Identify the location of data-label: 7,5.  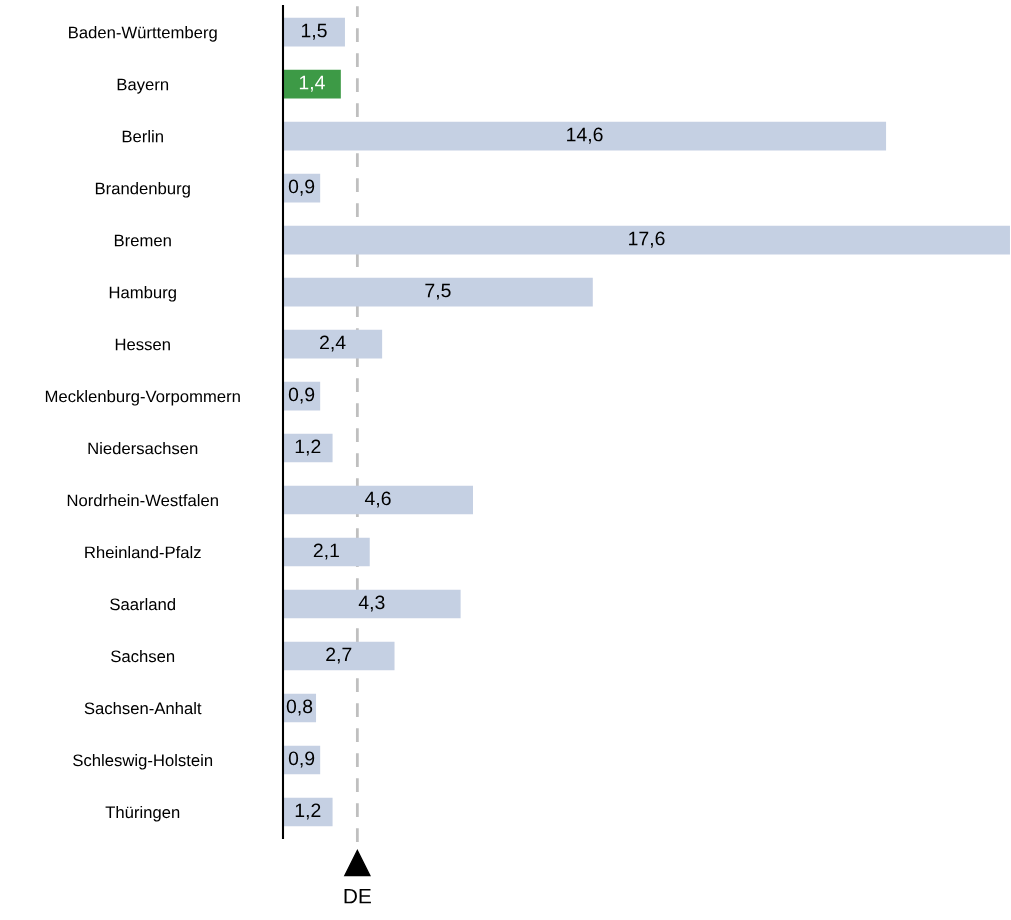
(438, 291).